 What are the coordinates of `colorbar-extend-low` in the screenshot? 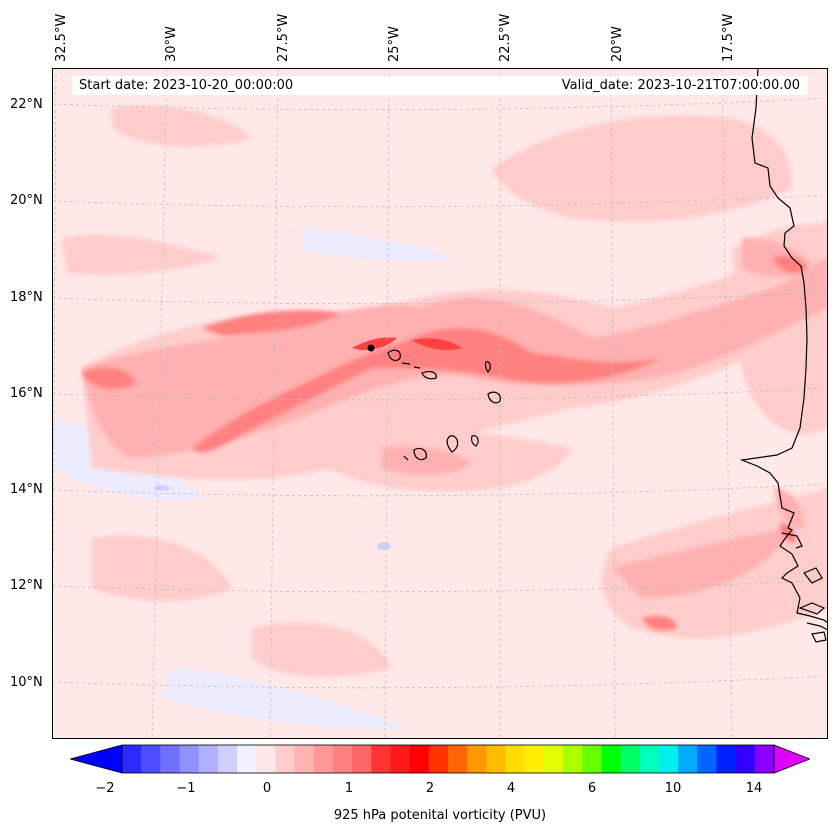 It's located at (96, 759).